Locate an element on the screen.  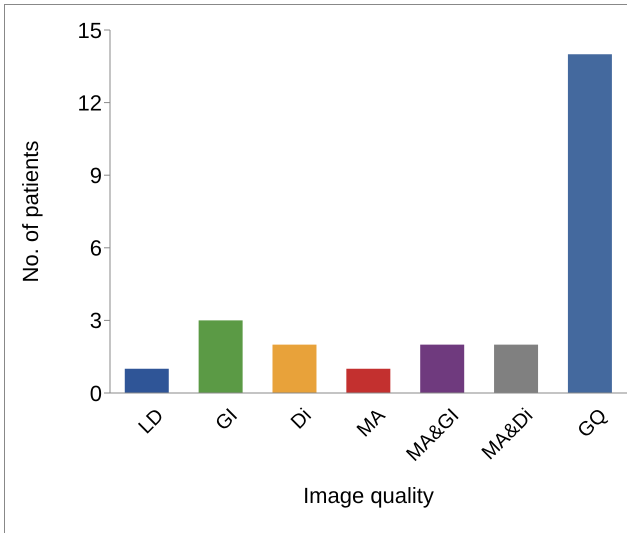
y-tick-label: 6 is located at coordinates (96, 248).